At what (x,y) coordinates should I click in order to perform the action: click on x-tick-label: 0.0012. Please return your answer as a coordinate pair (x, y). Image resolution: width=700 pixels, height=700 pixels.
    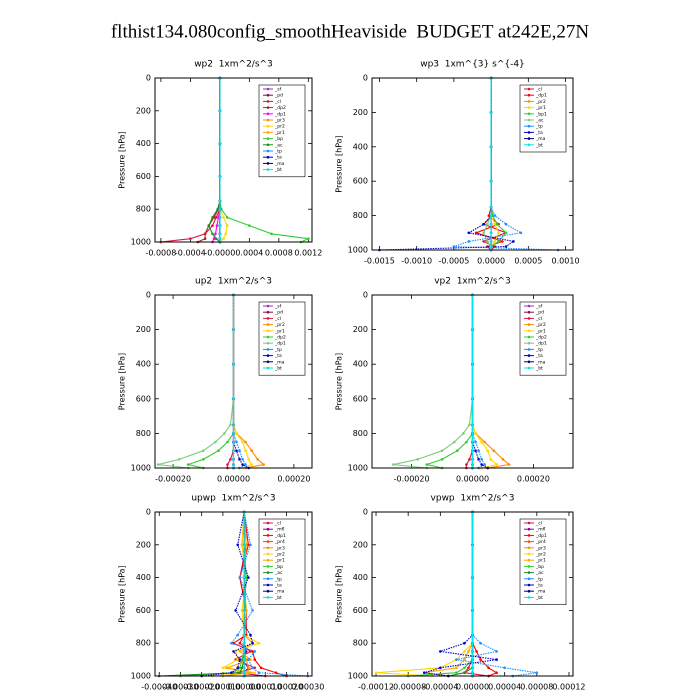
    Looking at the image, I should click on (308, 253).